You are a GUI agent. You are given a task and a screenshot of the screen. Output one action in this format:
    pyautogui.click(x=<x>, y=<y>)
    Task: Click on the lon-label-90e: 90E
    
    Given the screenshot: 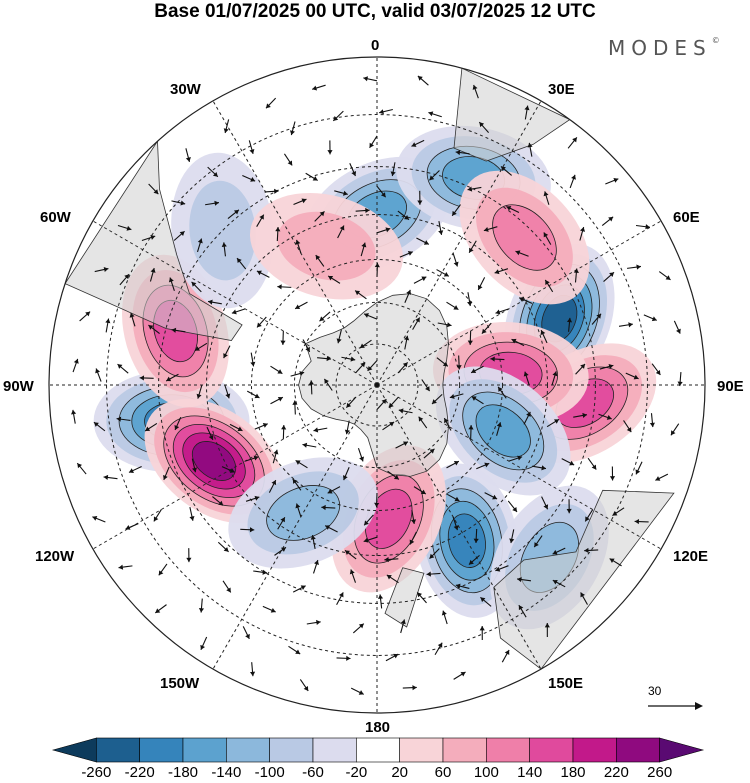 What is the action you would take?
    pyautogui.click(x=730, y=386)
    